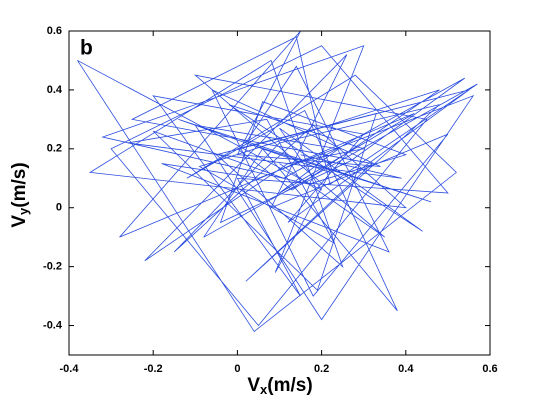  Describe the element at coordinates (54, 31) in the screenshot. I see `y-tick-label: 0.6` at that location.